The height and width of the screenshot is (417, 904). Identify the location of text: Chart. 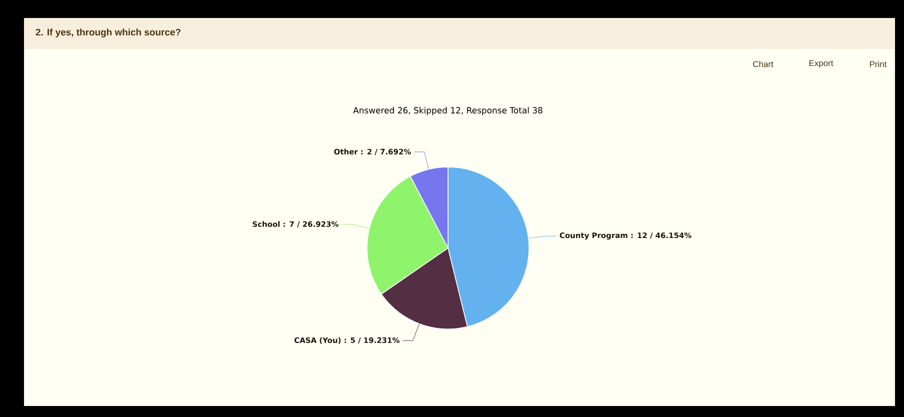
(763, 64).